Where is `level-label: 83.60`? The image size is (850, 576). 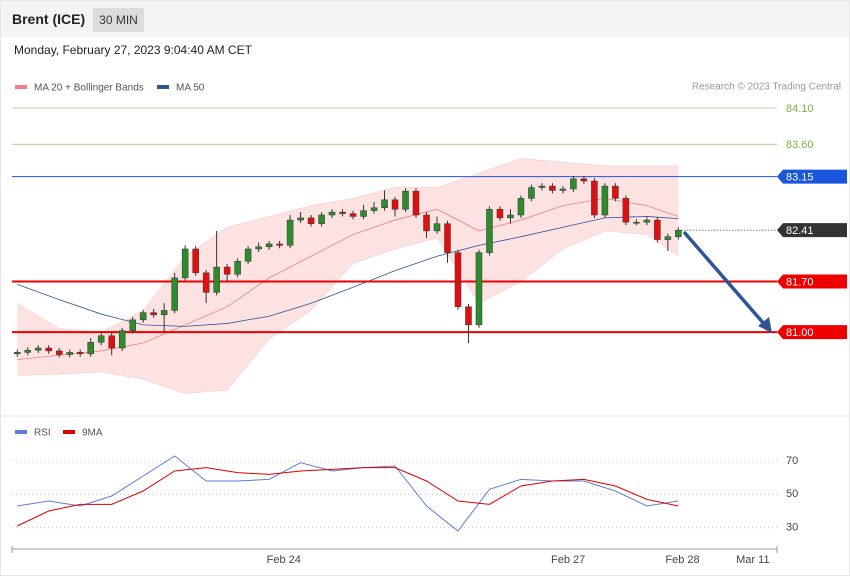 level-label: 83.60 is located at coordinates (800, 145).